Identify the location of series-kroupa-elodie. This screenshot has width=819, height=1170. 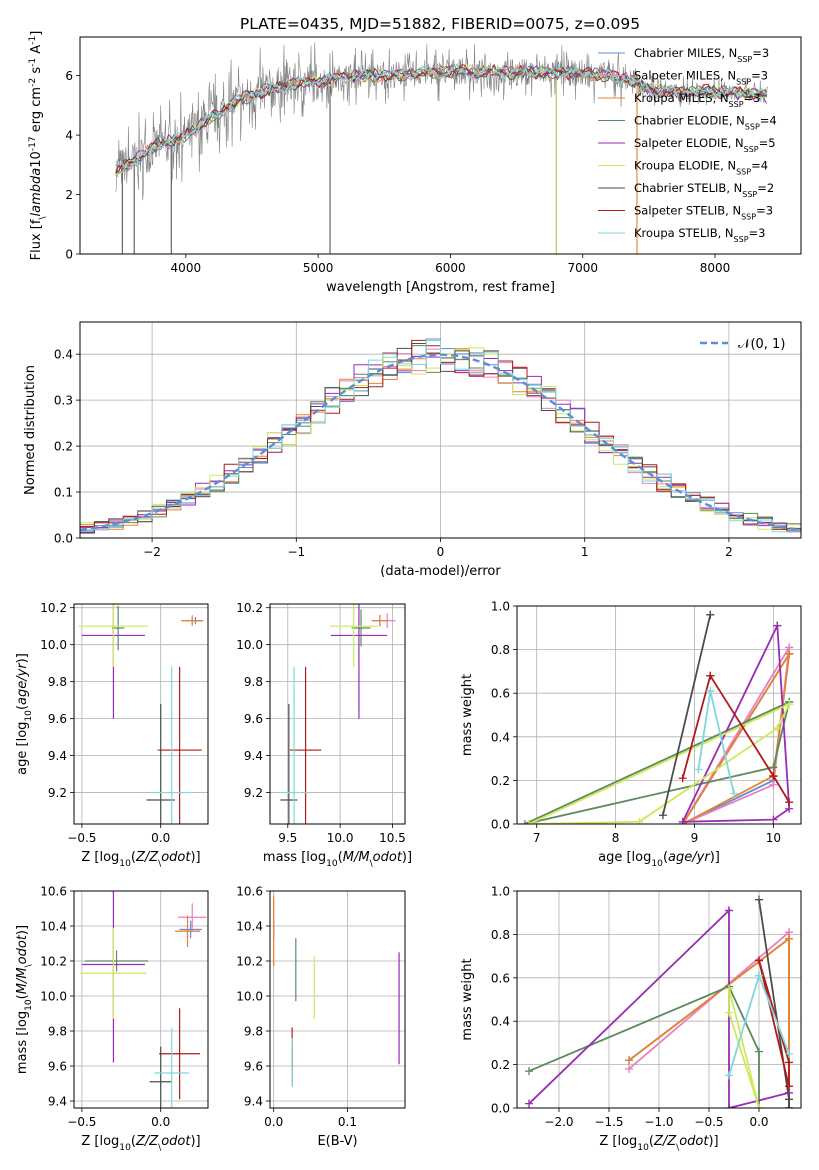
(744, 1046).